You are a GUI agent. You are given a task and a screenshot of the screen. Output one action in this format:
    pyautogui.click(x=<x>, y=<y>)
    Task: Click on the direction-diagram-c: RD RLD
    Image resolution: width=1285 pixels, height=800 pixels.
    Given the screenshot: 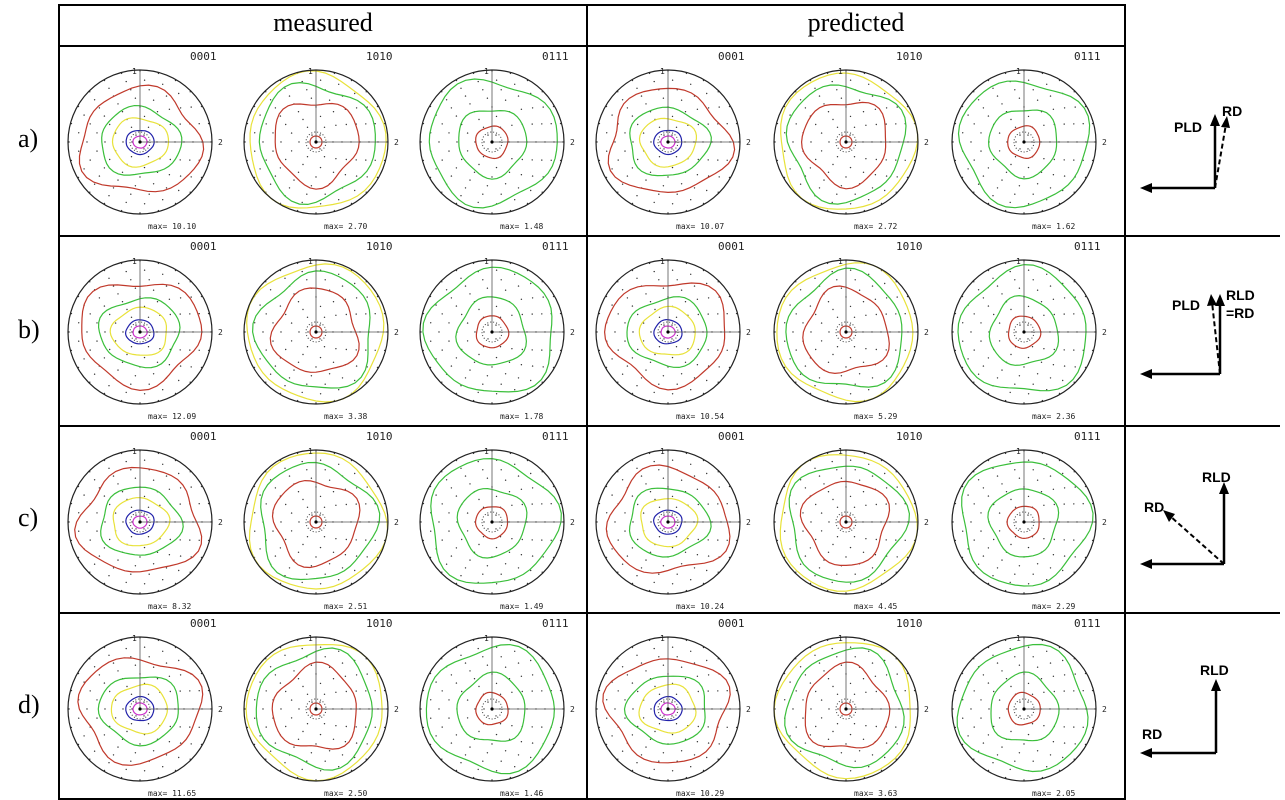 What is the action you would take?
    pyautogui.click(x=1185, y=519)
    